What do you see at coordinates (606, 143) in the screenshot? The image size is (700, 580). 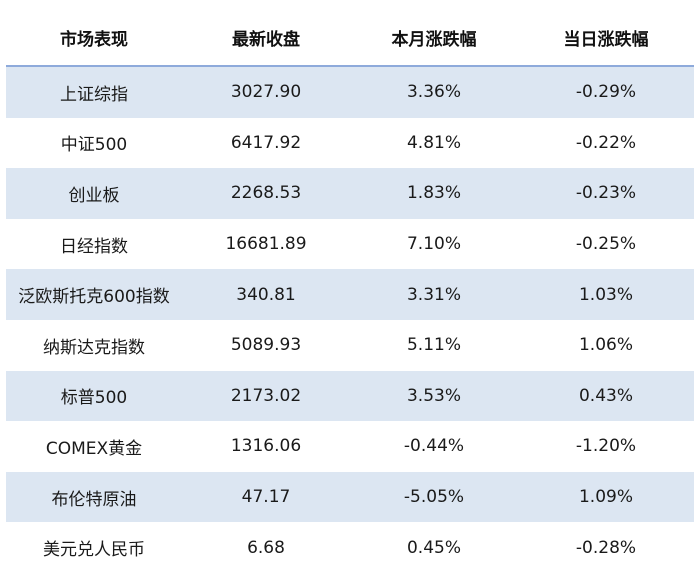 I see `day-change-cell: -0.22%` at bounding box center [606, 143].